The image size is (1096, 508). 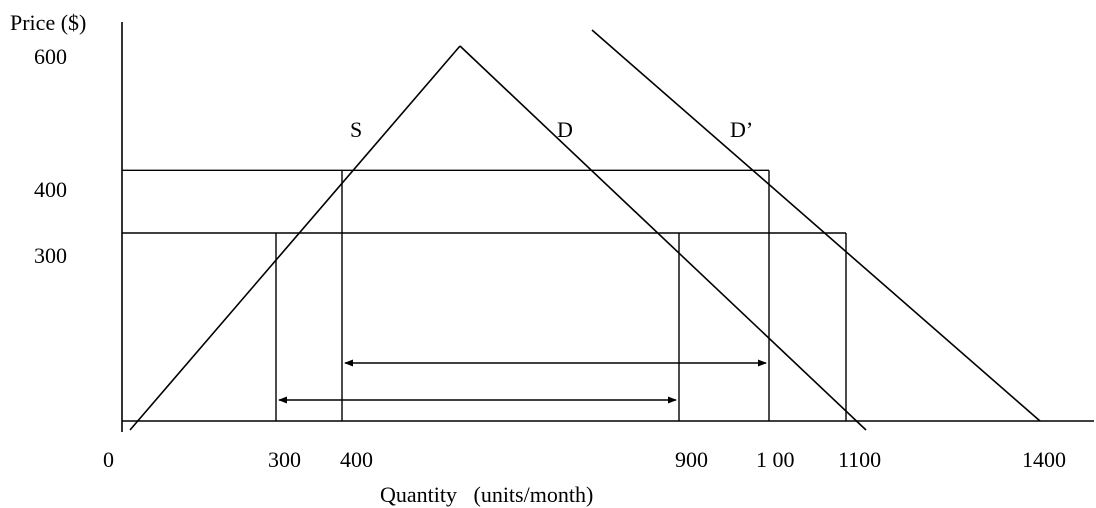 I want to click on x-tick-1100: 1100, so click(x=859, y=459).